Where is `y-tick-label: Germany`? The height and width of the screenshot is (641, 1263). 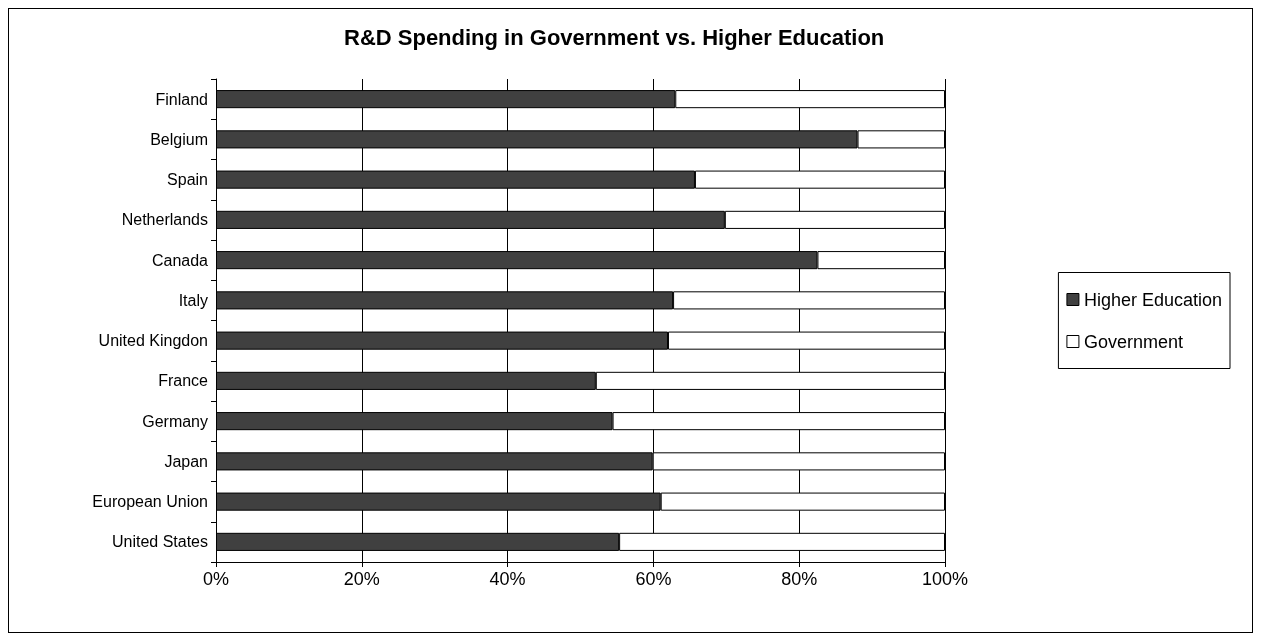 y-tick-label: Germany is located at coordinates (175, 421).